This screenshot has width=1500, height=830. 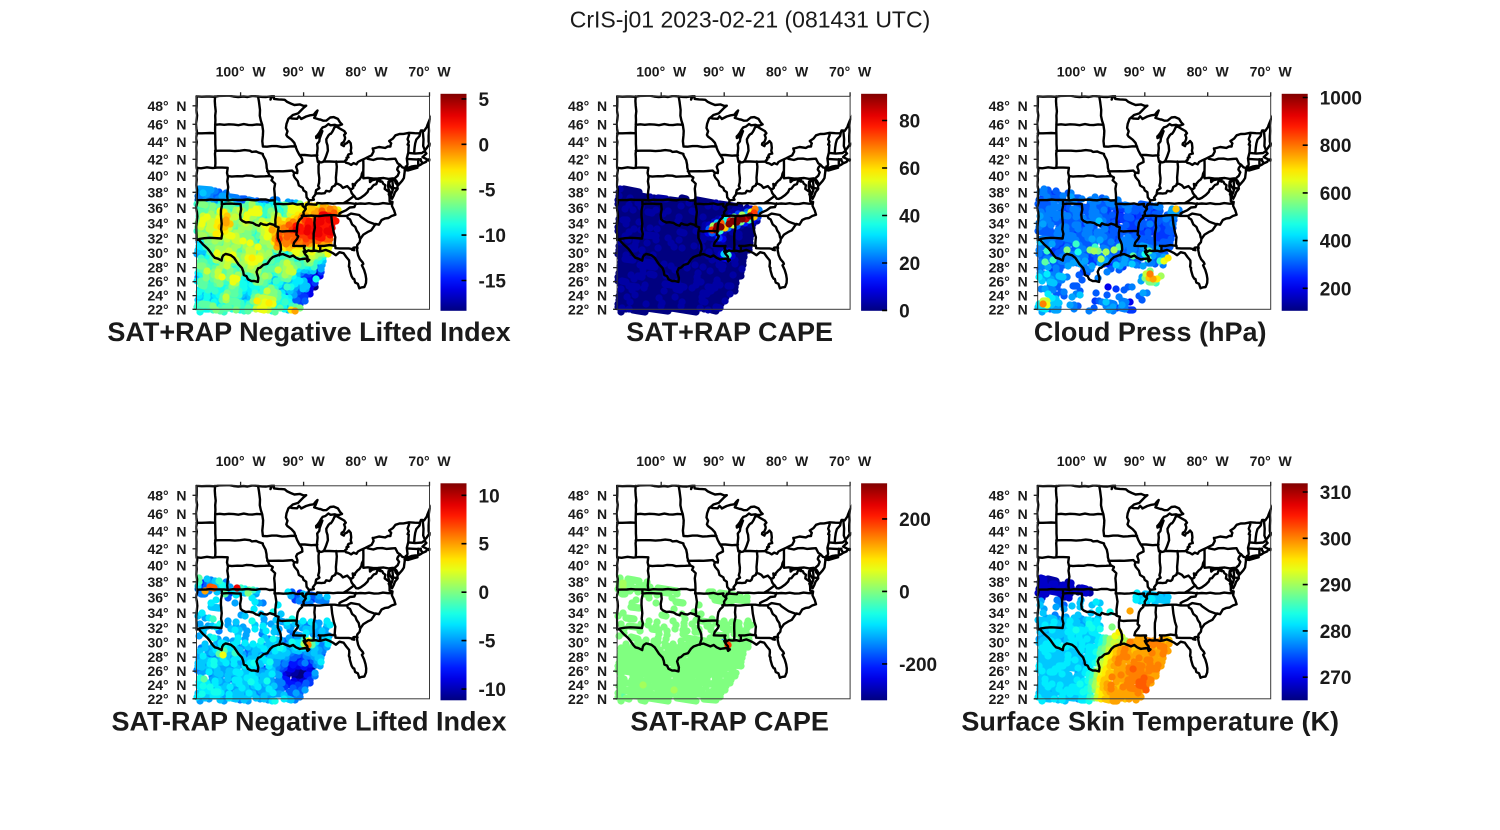 What do you see at coordinates (729, 332) in the screenshot?
I see `svg-text: SAT+RAP CAPE` at bounding box center [729, 332].